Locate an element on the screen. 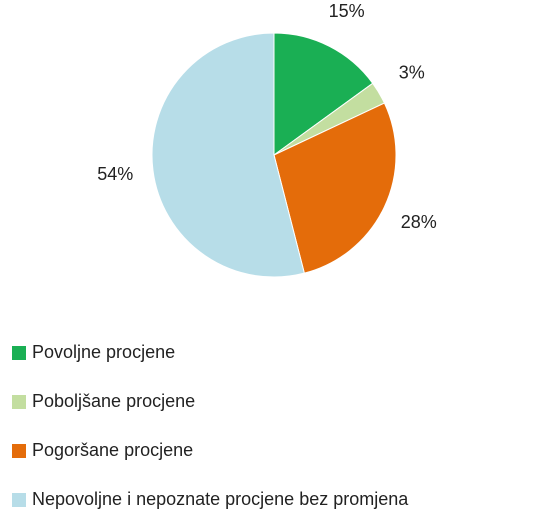  data-label: 54% is located at coordinates (115, 174).